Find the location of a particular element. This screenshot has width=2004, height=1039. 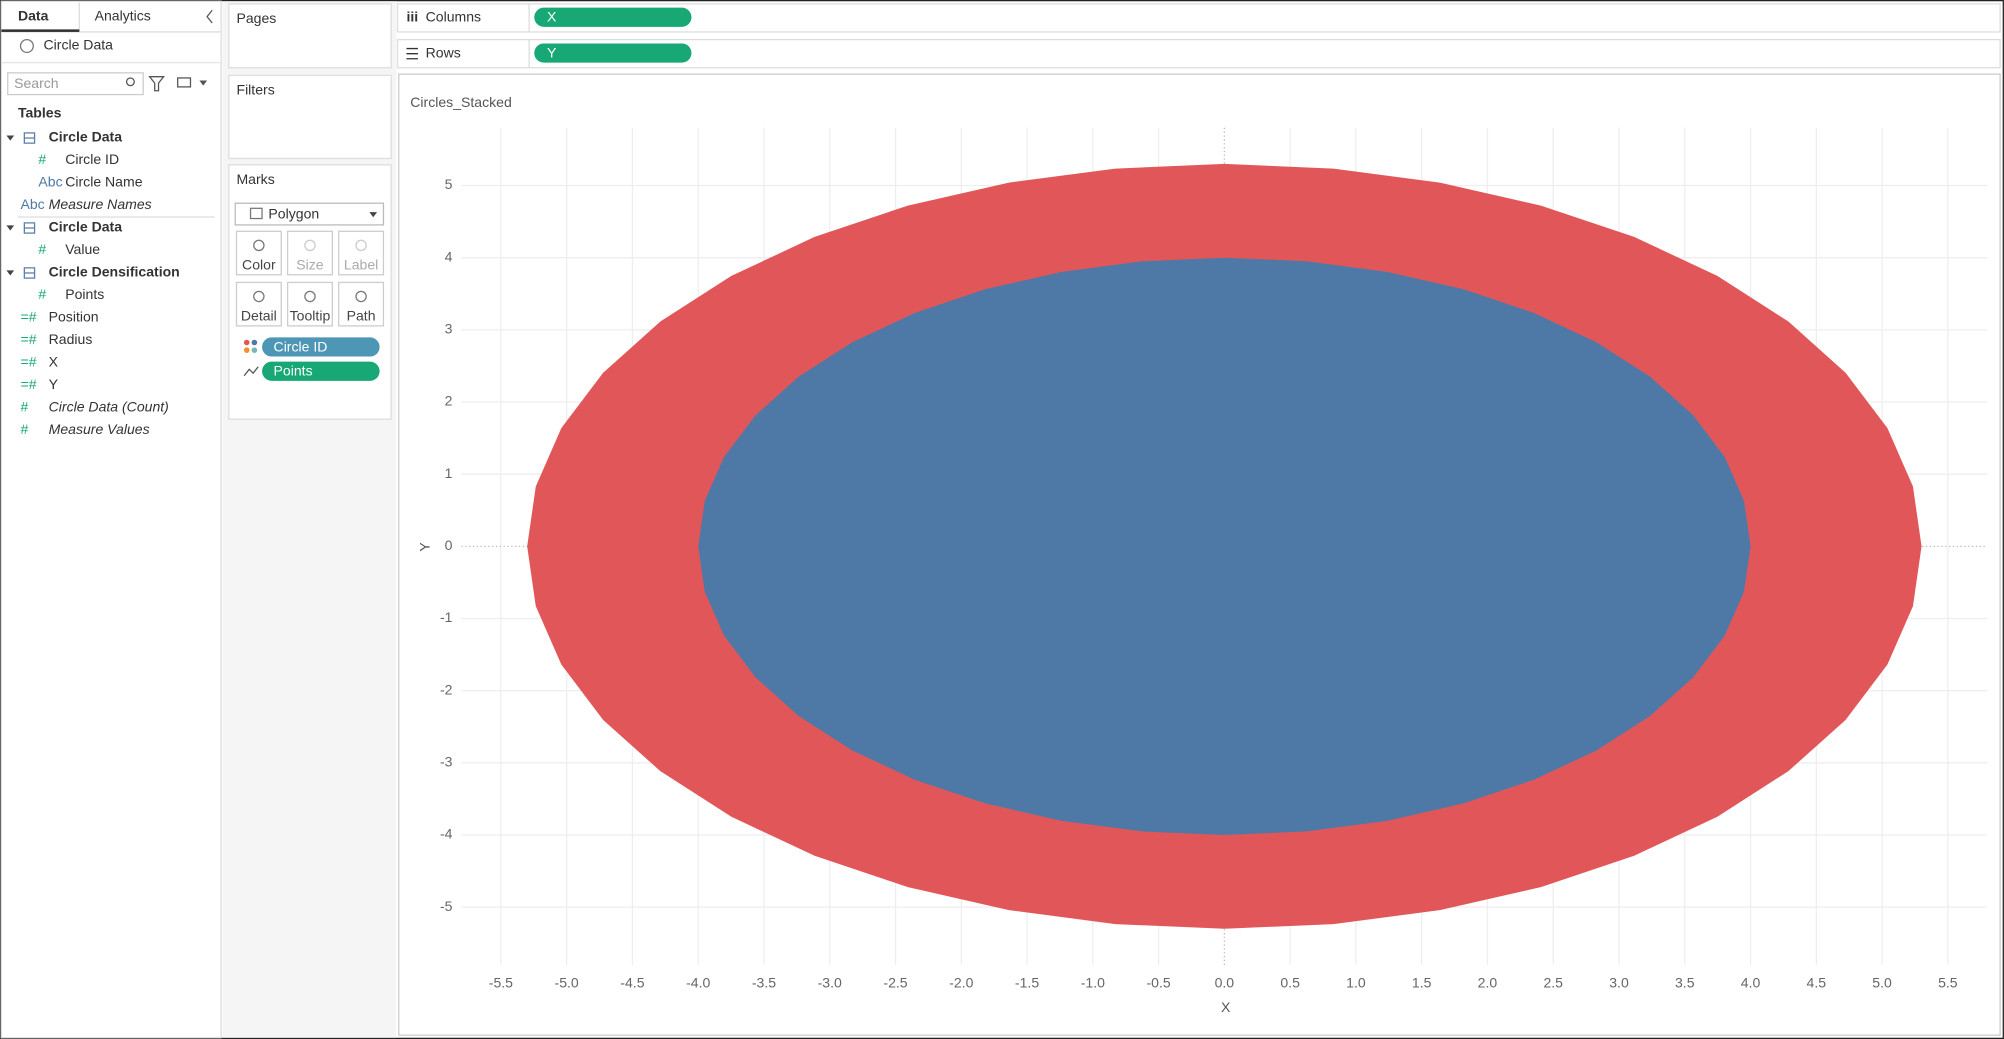

field-name: Circle Name is located at coordinates (103, 182).